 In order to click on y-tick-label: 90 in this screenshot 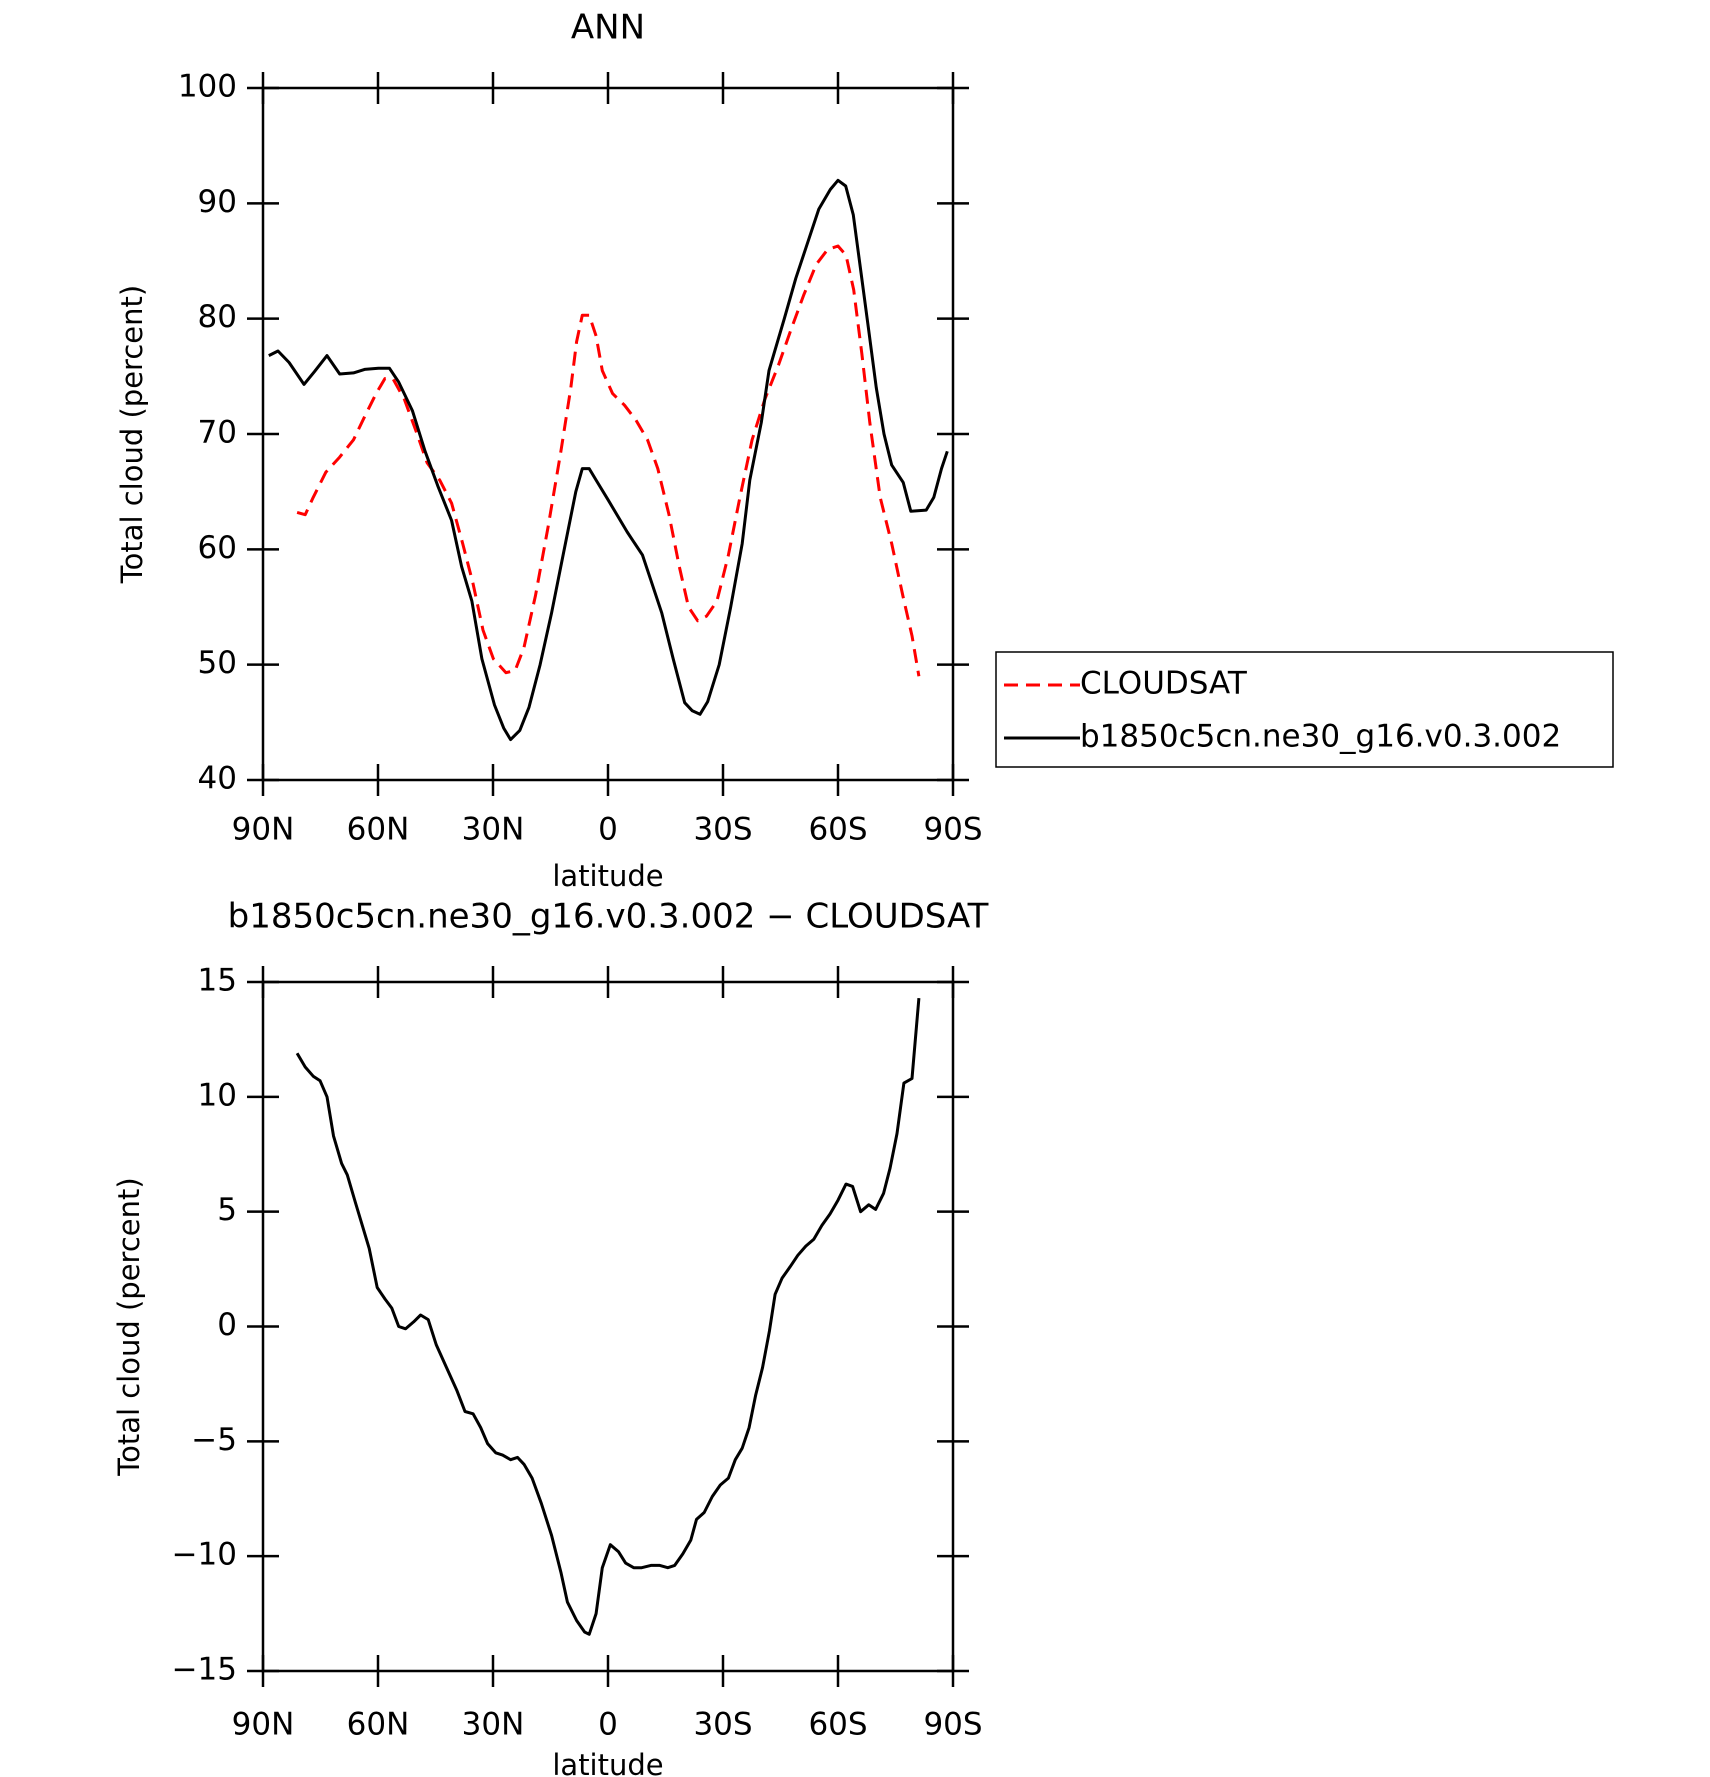, I will do `click(217, 202)`.